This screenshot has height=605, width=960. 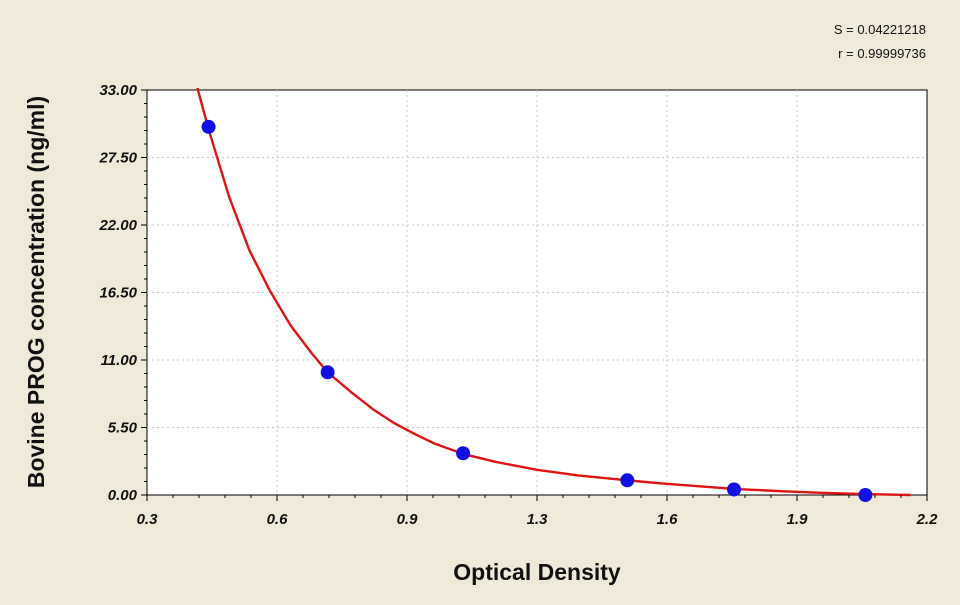 I want to click on x-tick-label: 1.3, so click(x=538, y=519).